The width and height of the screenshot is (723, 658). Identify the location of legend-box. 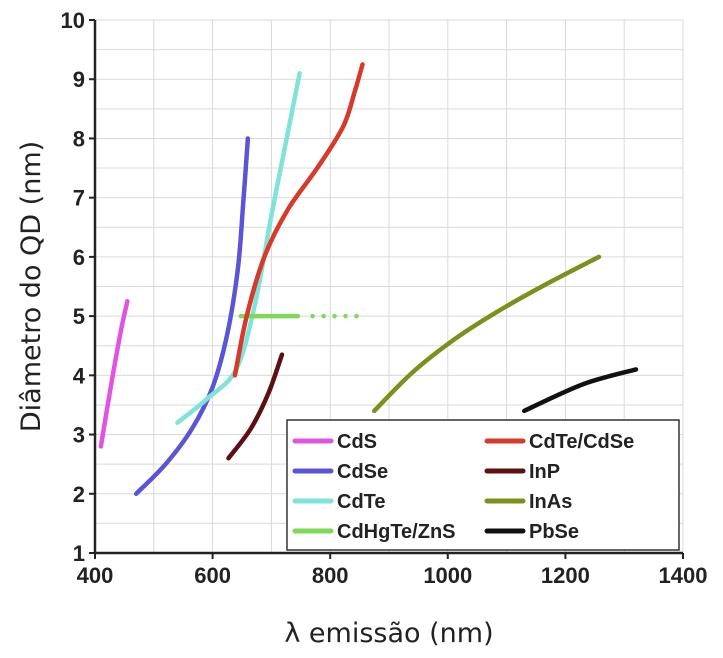
(483, 485).